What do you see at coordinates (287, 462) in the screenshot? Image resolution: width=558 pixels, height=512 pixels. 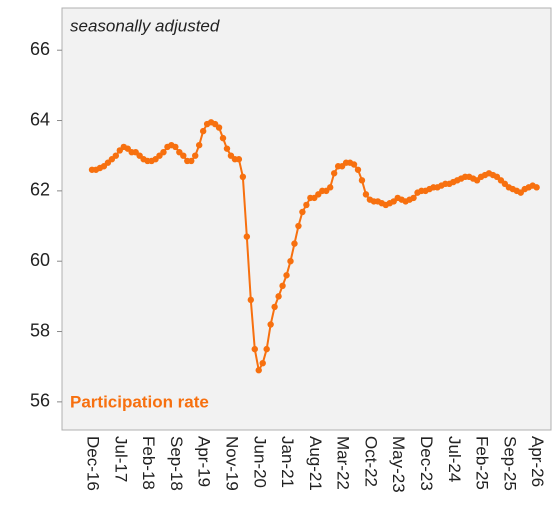 I see `x-tick-label: Jan-21` at bounding box center [287, 462].